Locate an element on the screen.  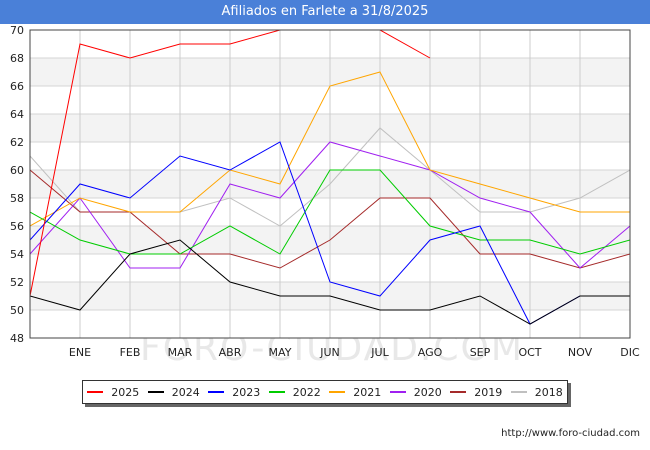
chart-title: Afiliados en Farlete a 31/8/2025 is located at coordinates (325, 12).